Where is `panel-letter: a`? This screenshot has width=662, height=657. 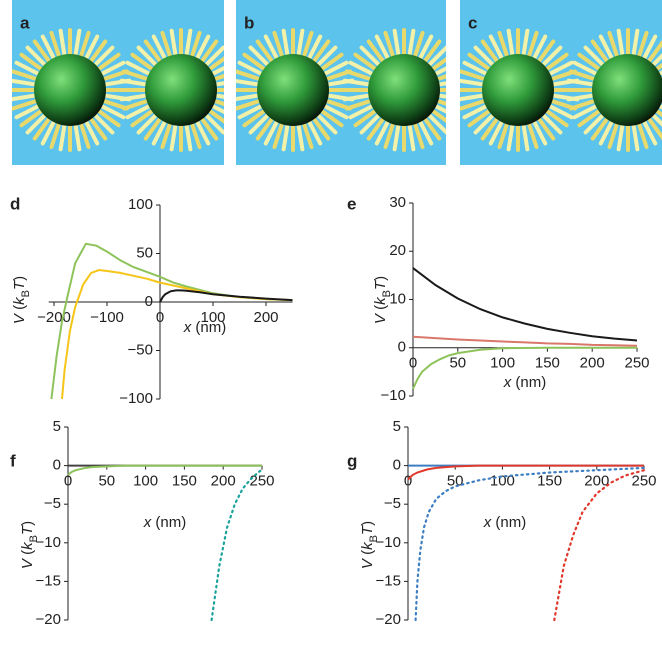
panel-letter: a is located at coordinates (25, 22).